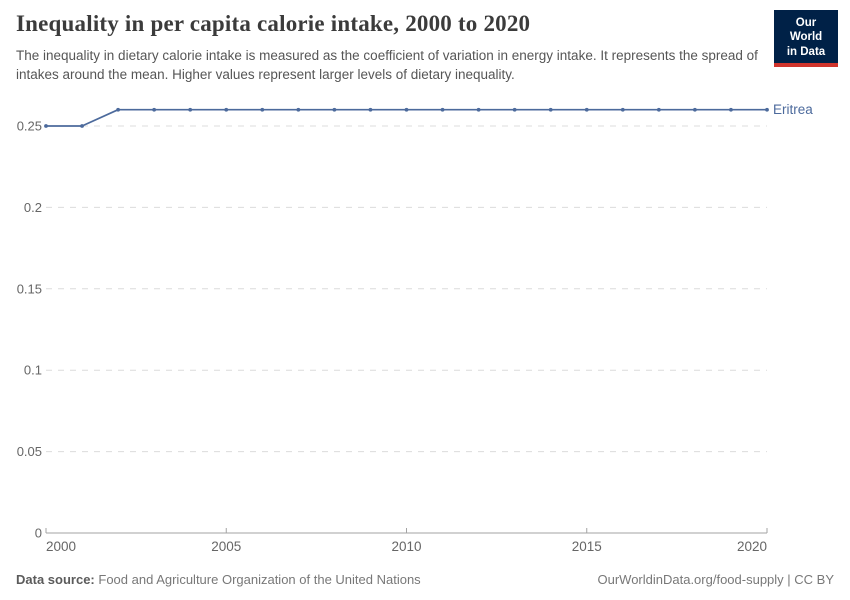  I want to click on y-tick-label: 0.15, so click(29, 288).